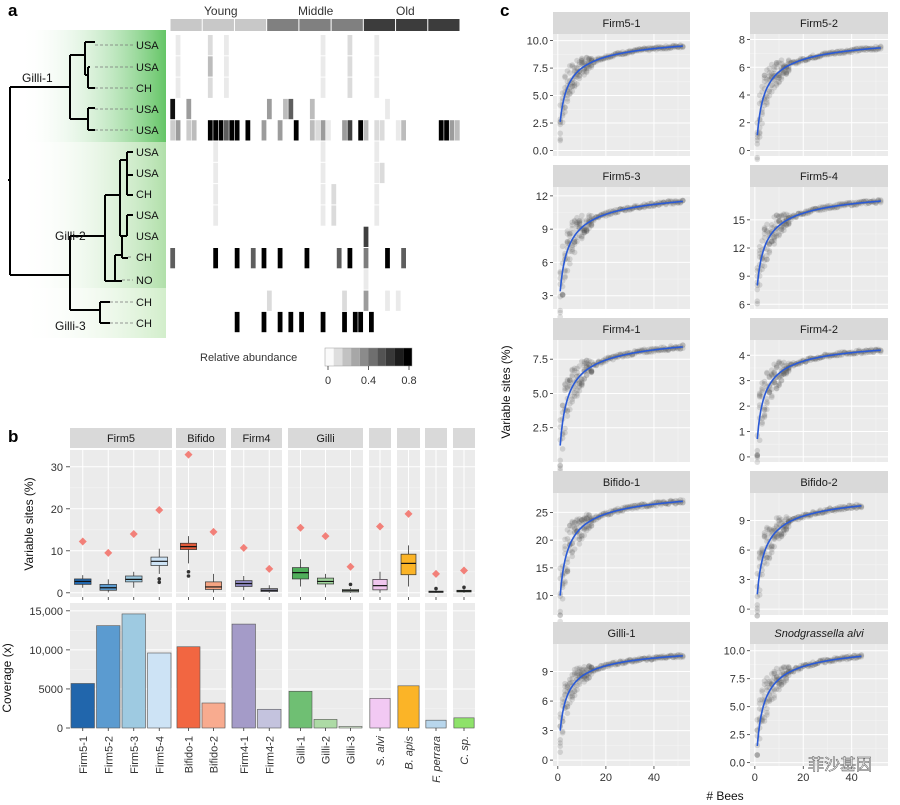 The height and width of the screenshot is (805, 900). Describe the element at coordinates (13, 436) in the screenshot. I see `panel-label-b: b` at that location.